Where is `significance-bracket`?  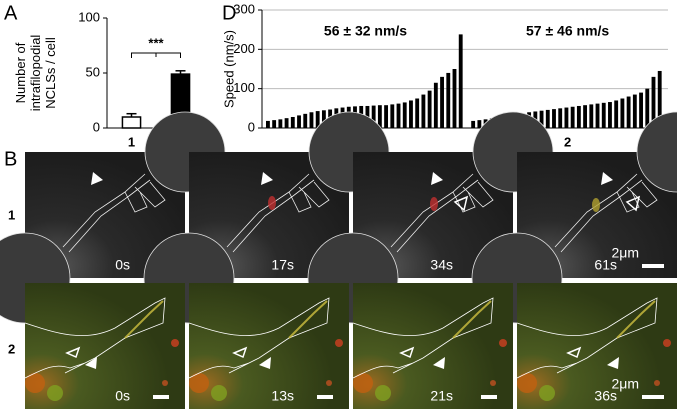 significance-bracket is located at coordinates (156, 55).